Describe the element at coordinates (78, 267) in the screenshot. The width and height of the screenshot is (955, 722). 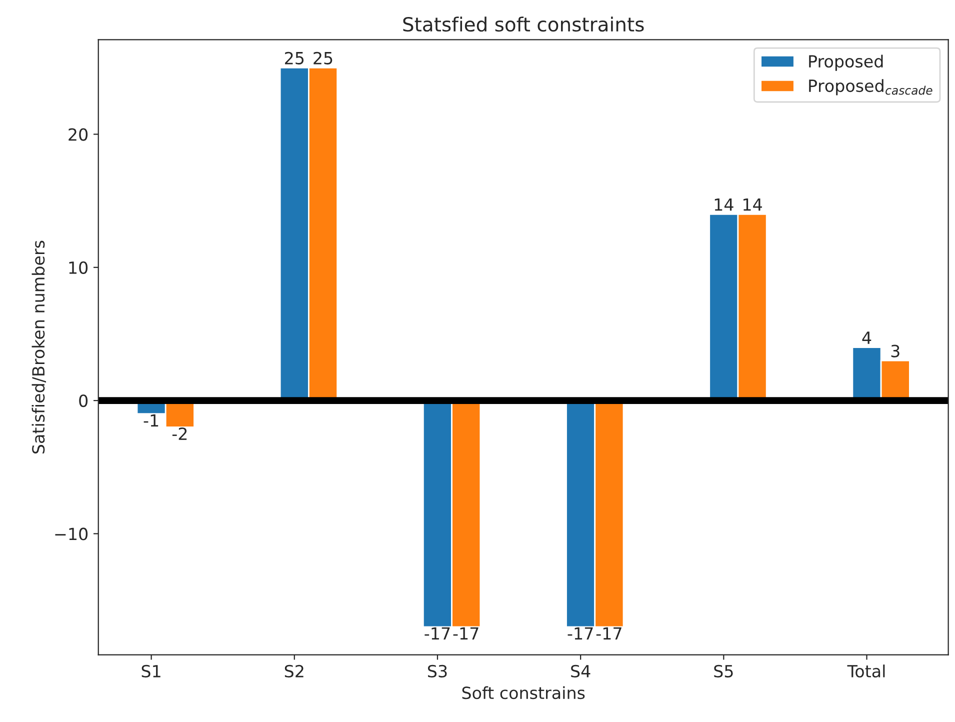
I see `y-tick-label: 10` at that location.